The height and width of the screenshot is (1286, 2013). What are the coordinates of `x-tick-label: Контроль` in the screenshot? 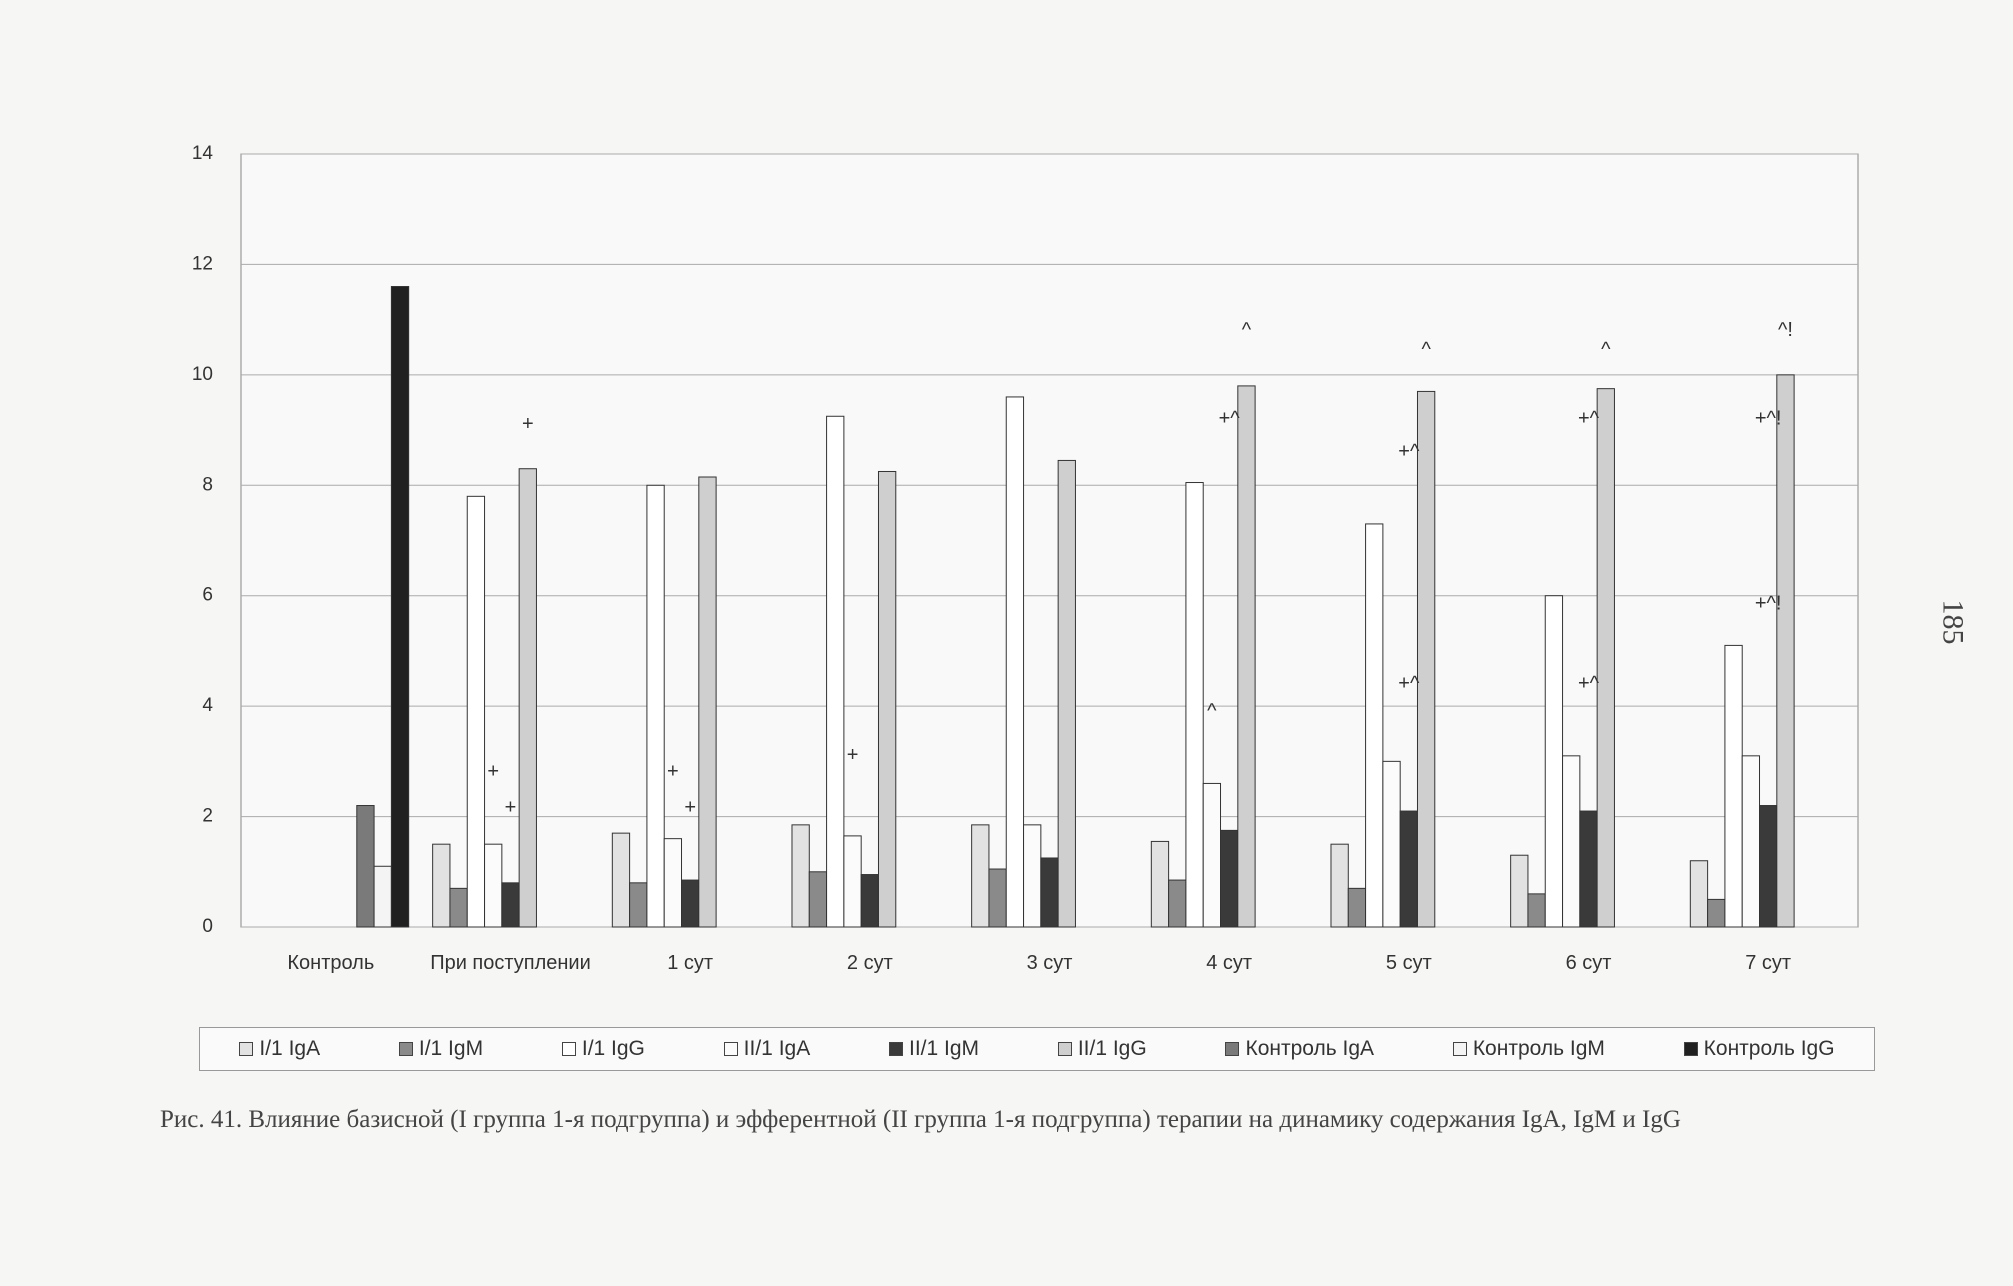 It's located at (331, 963).